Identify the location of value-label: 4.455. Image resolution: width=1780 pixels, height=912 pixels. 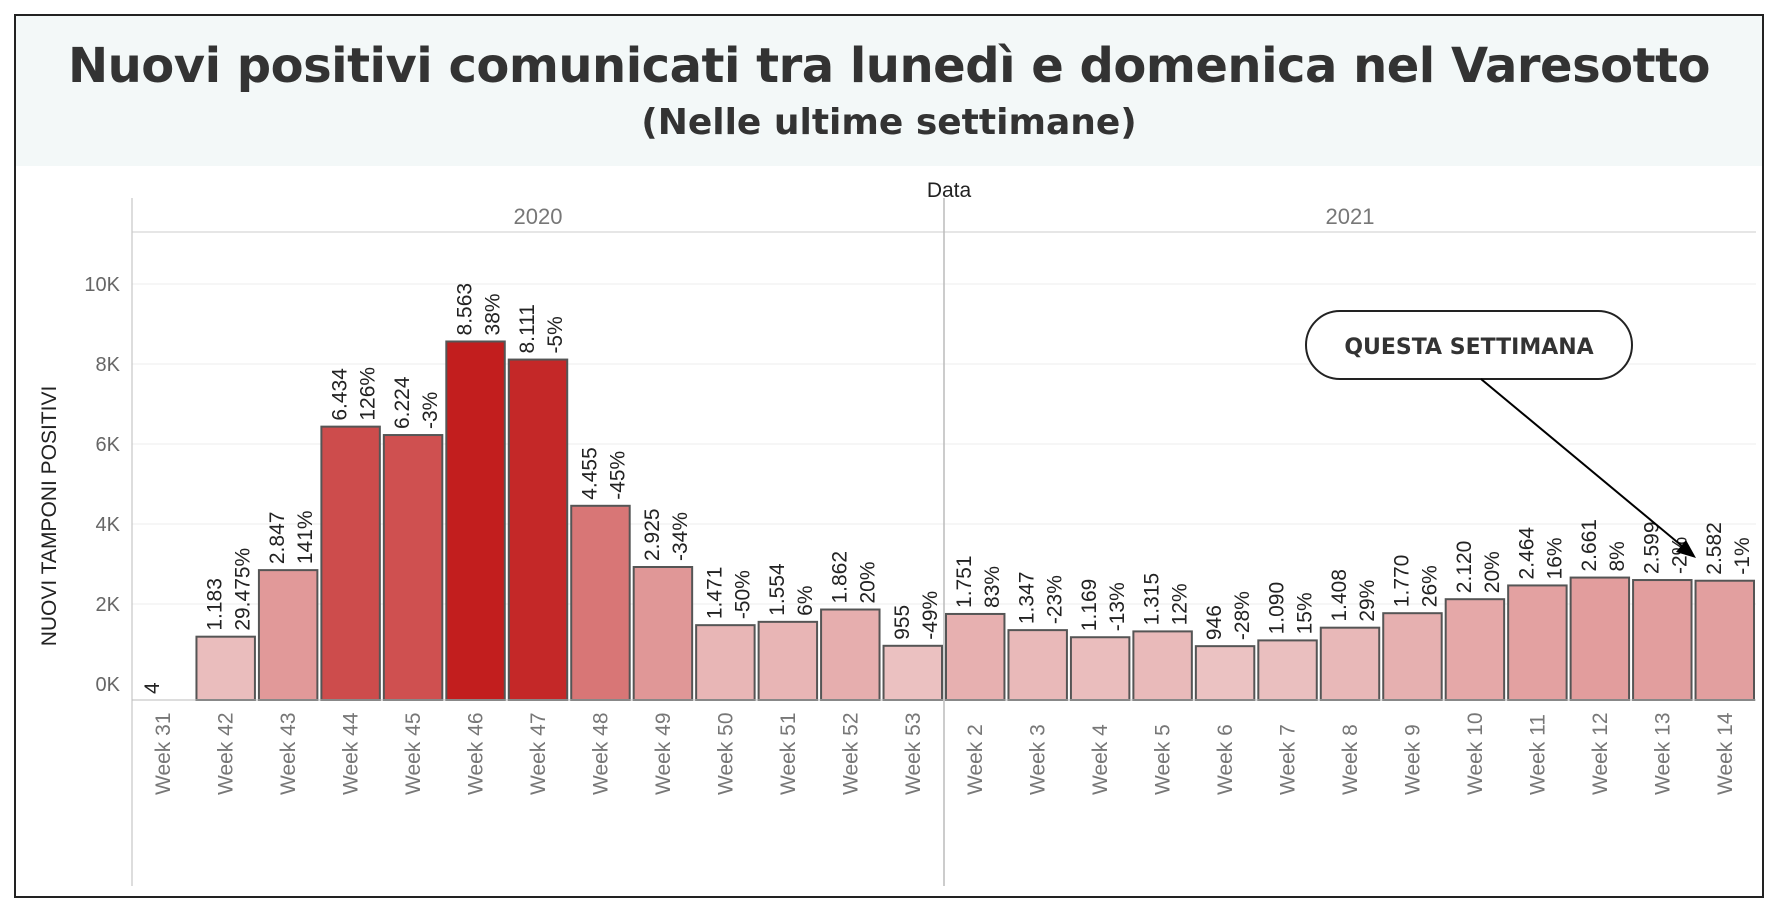
(589, 473).